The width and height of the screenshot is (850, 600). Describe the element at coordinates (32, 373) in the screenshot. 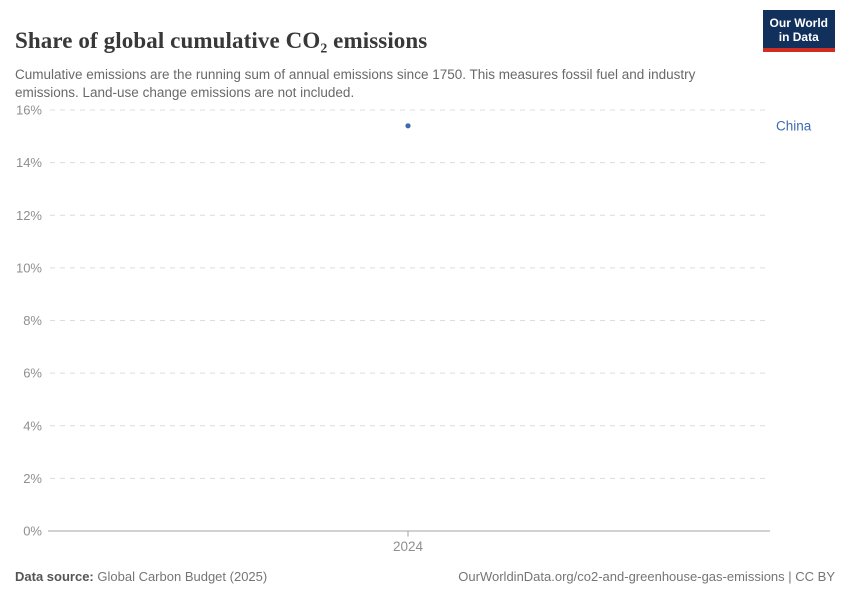

I see `y-tick-label-6%: 6%` at that location.